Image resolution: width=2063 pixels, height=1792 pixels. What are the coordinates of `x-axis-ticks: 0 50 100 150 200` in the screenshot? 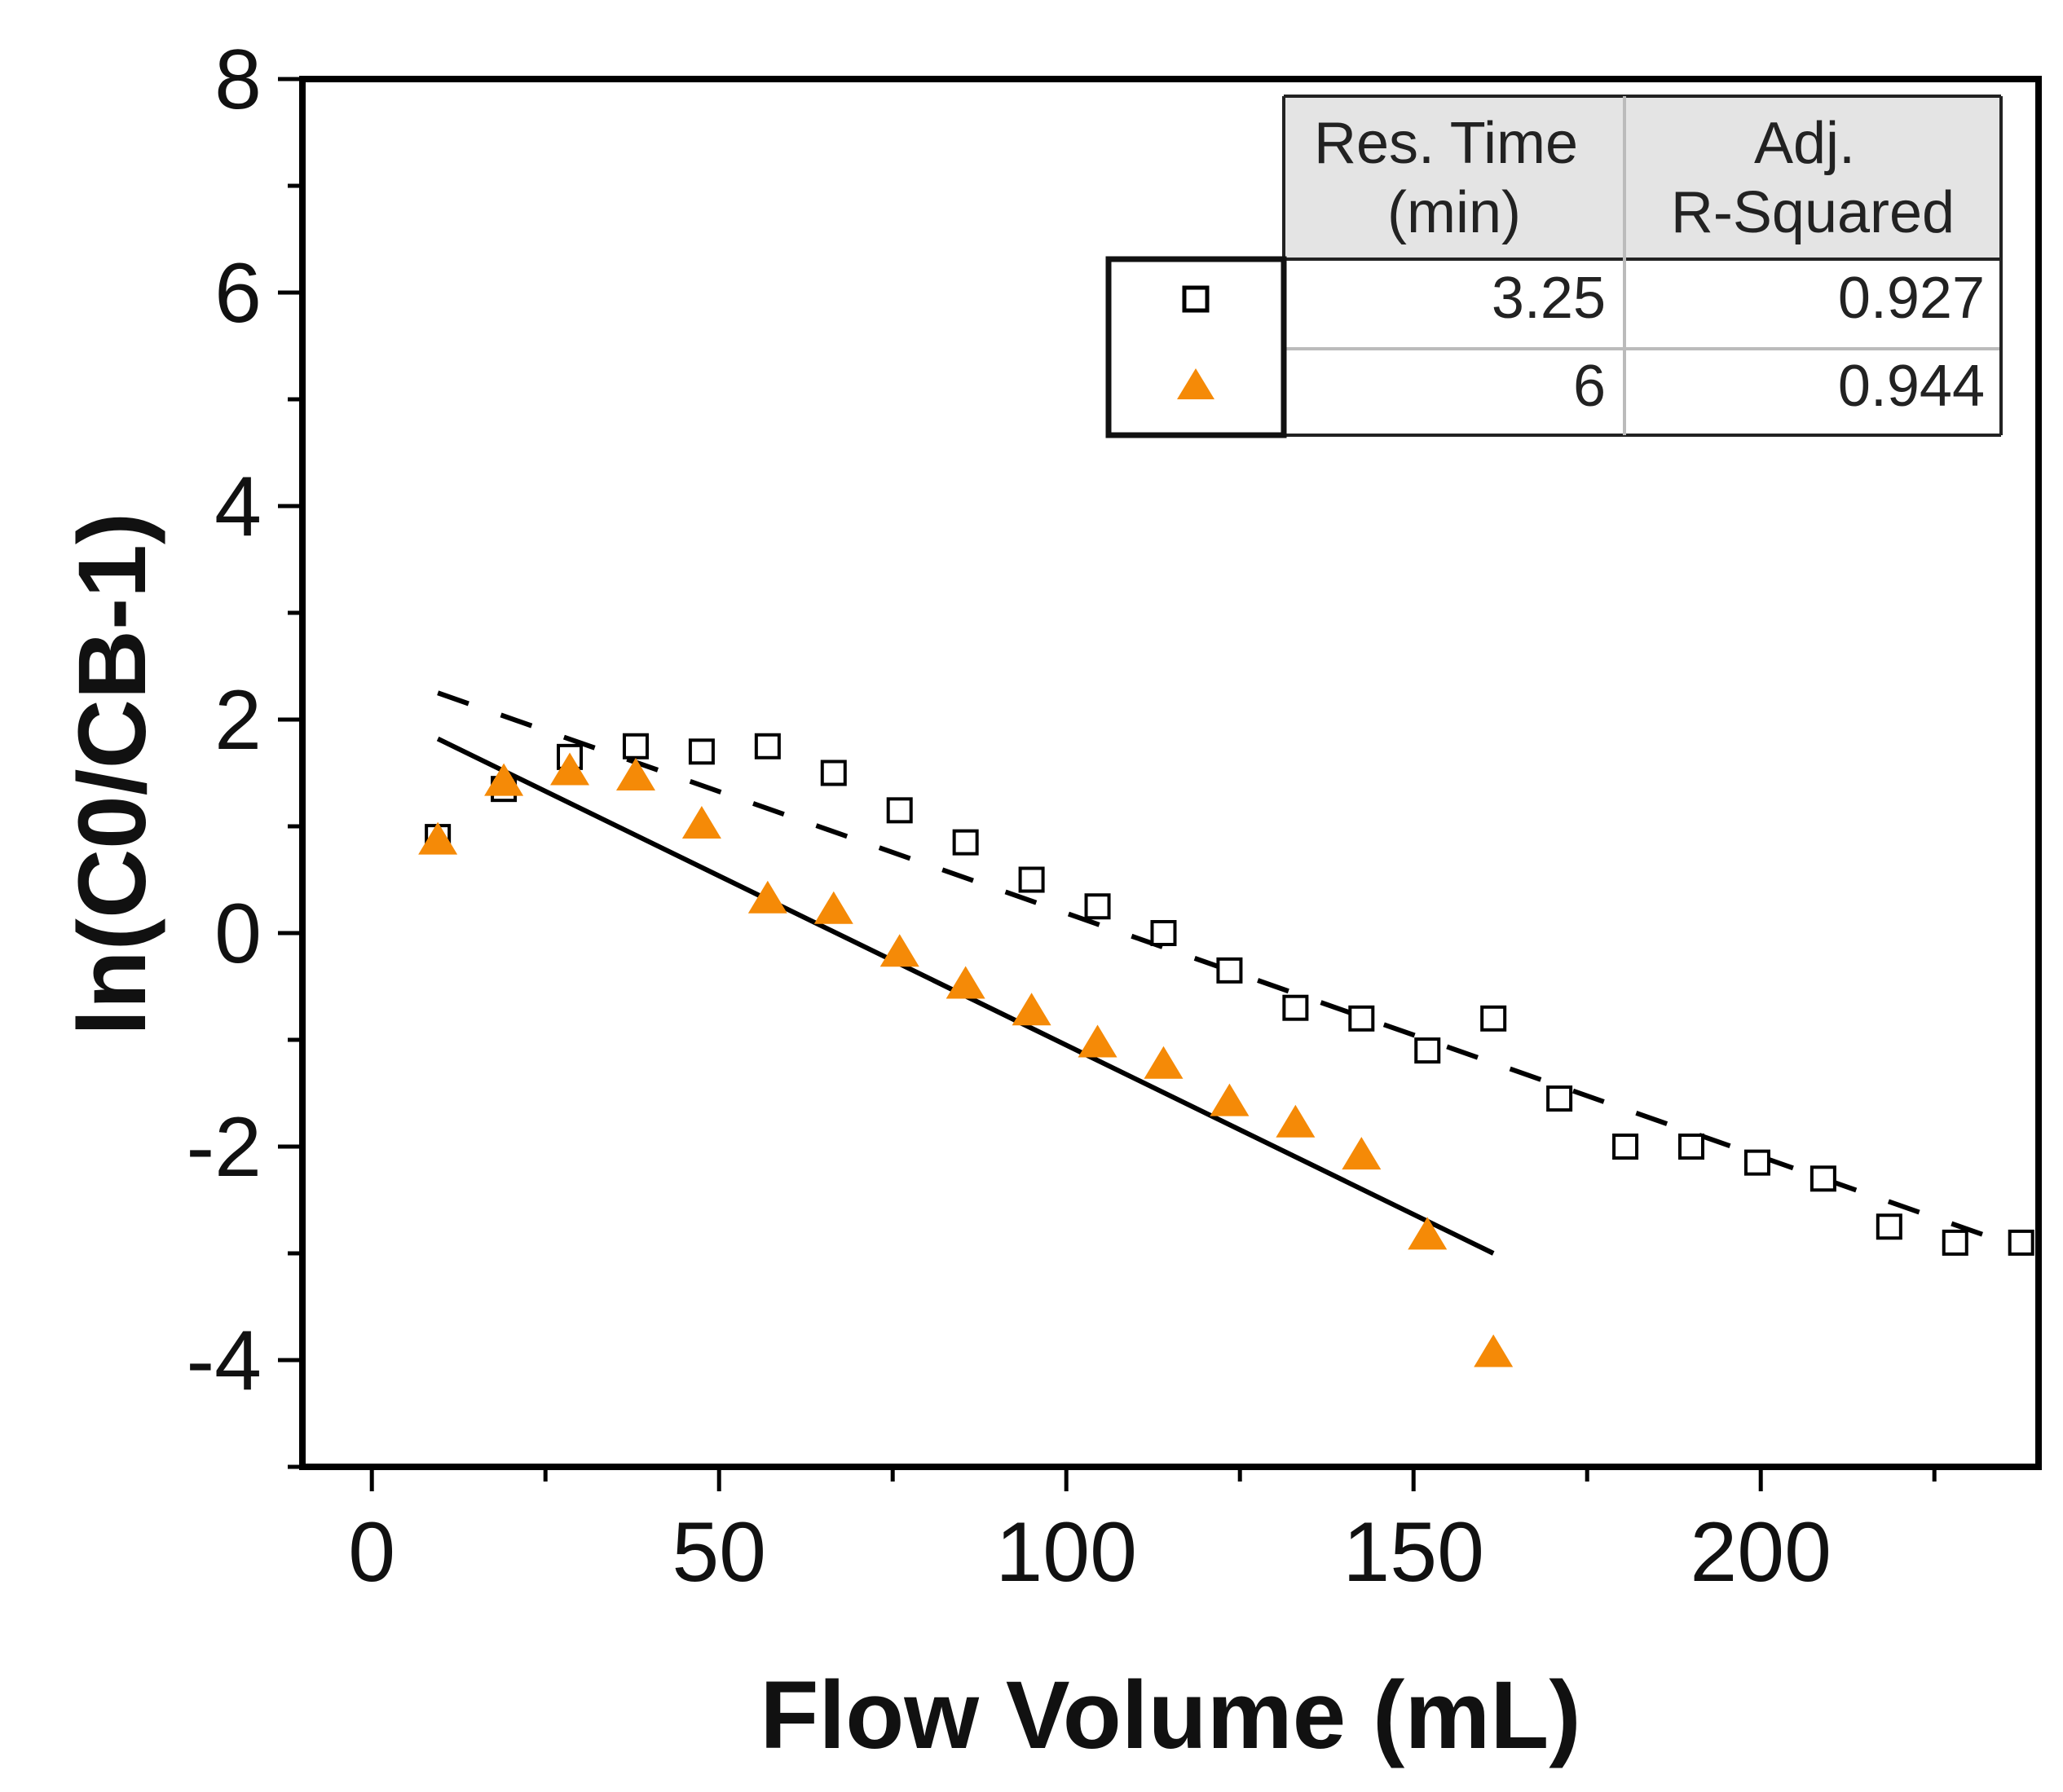 It's located at (1142, 1534).